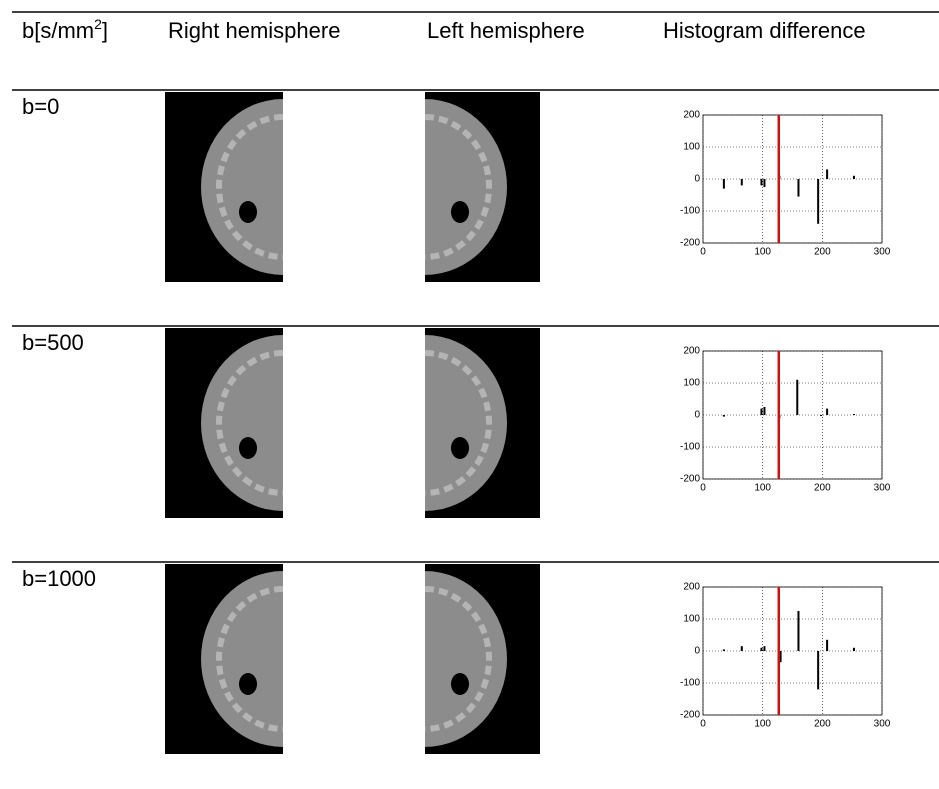  I want to click on row-label: b=500, so click(53, 342).